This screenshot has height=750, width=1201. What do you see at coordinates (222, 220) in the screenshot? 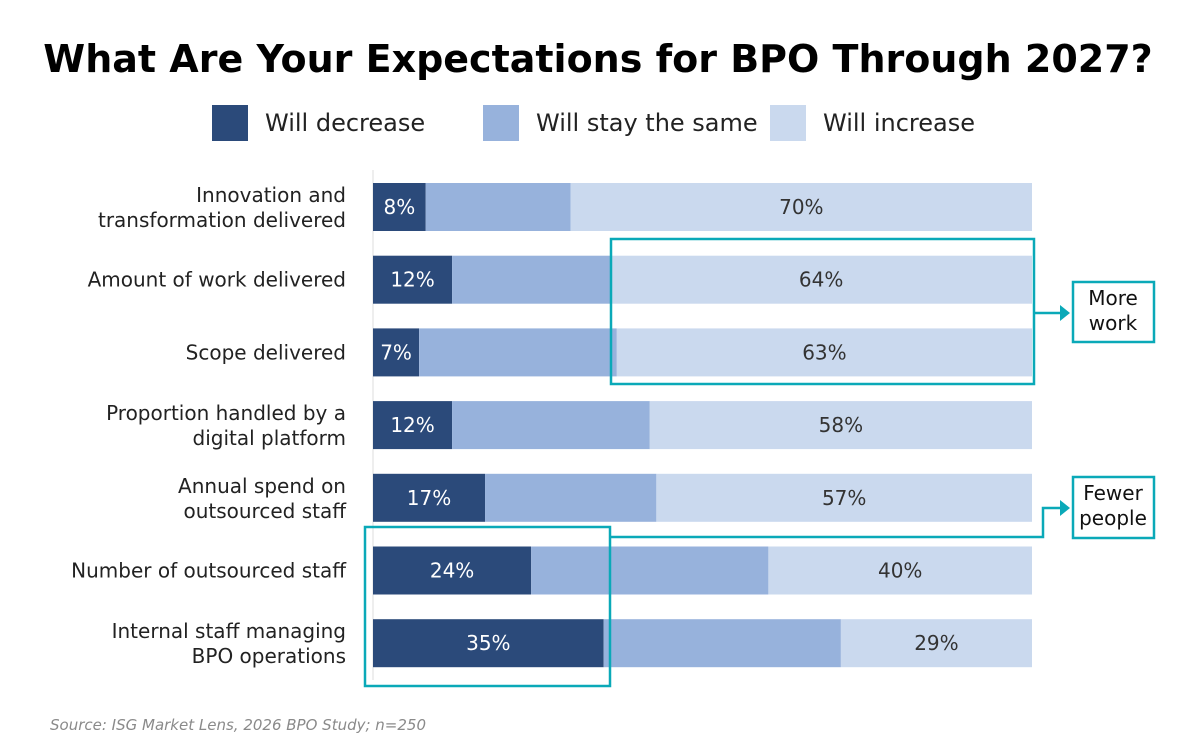
I see `category-label: transformation delivered` at bounding box center [222, 220].